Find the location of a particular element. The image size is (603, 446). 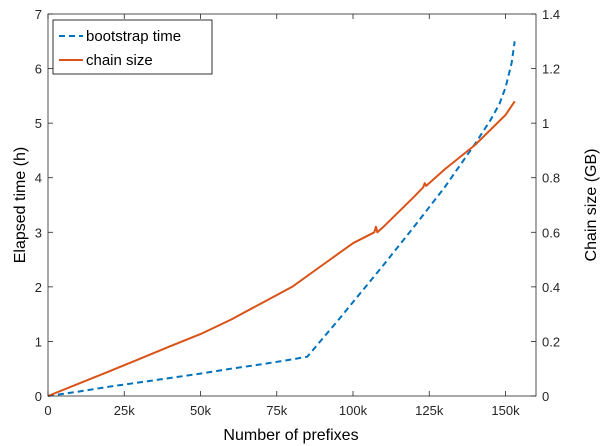

y-left-tick-label: 3 is located at coordinates (38, 232).